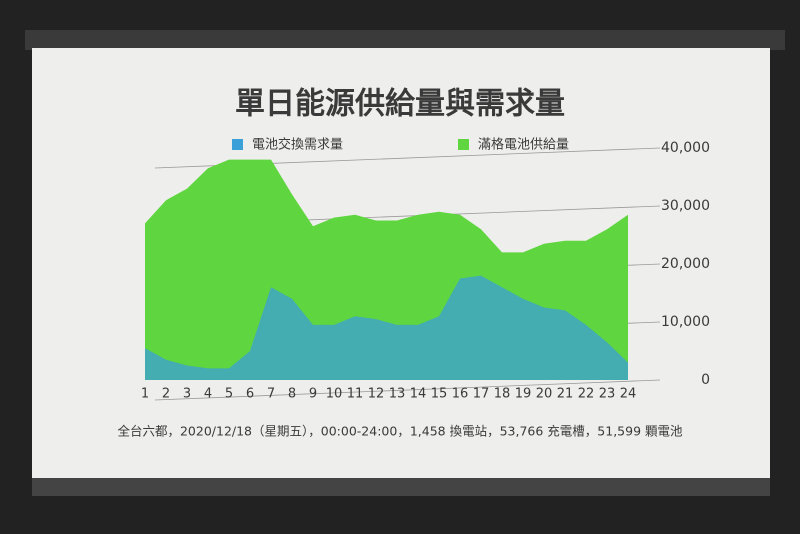 This screenshot has height=534, width=800. I want to click on y-tick-label: 20,000, so click(685, 264).